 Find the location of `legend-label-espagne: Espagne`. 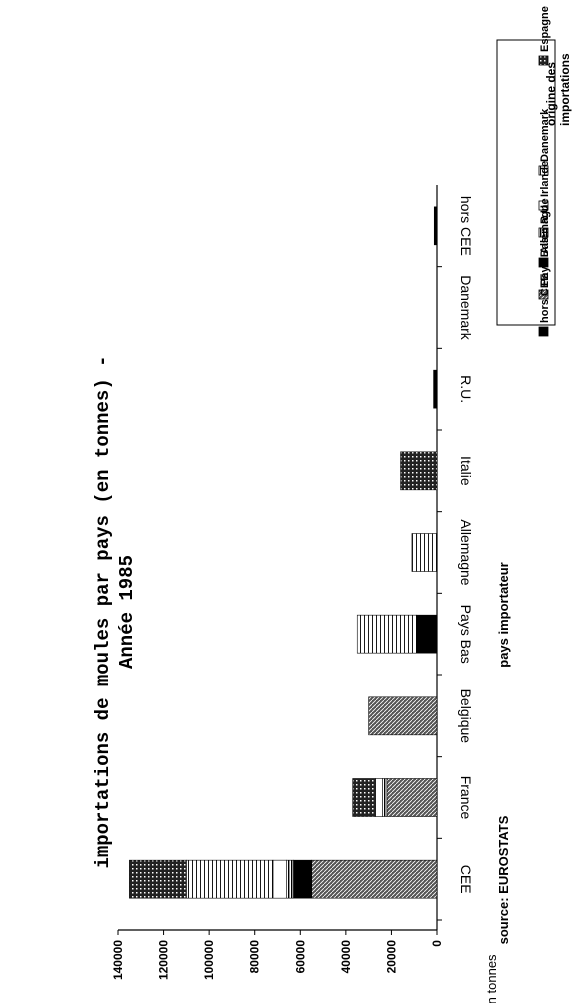

legend-label-espagne: Espagne is located at coordinates (545, 29).